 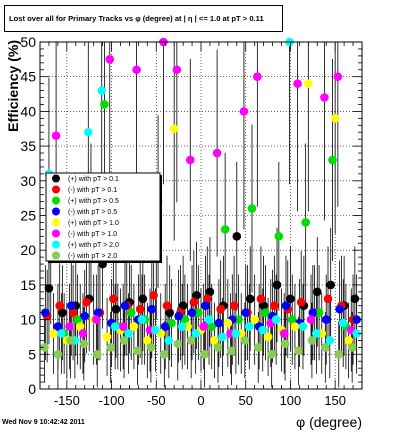 What do you see at coordinates (93, 223) in the screenshot?
I see `legend-label: (+) with pT > 1.0` at bounding box center [93, 223].